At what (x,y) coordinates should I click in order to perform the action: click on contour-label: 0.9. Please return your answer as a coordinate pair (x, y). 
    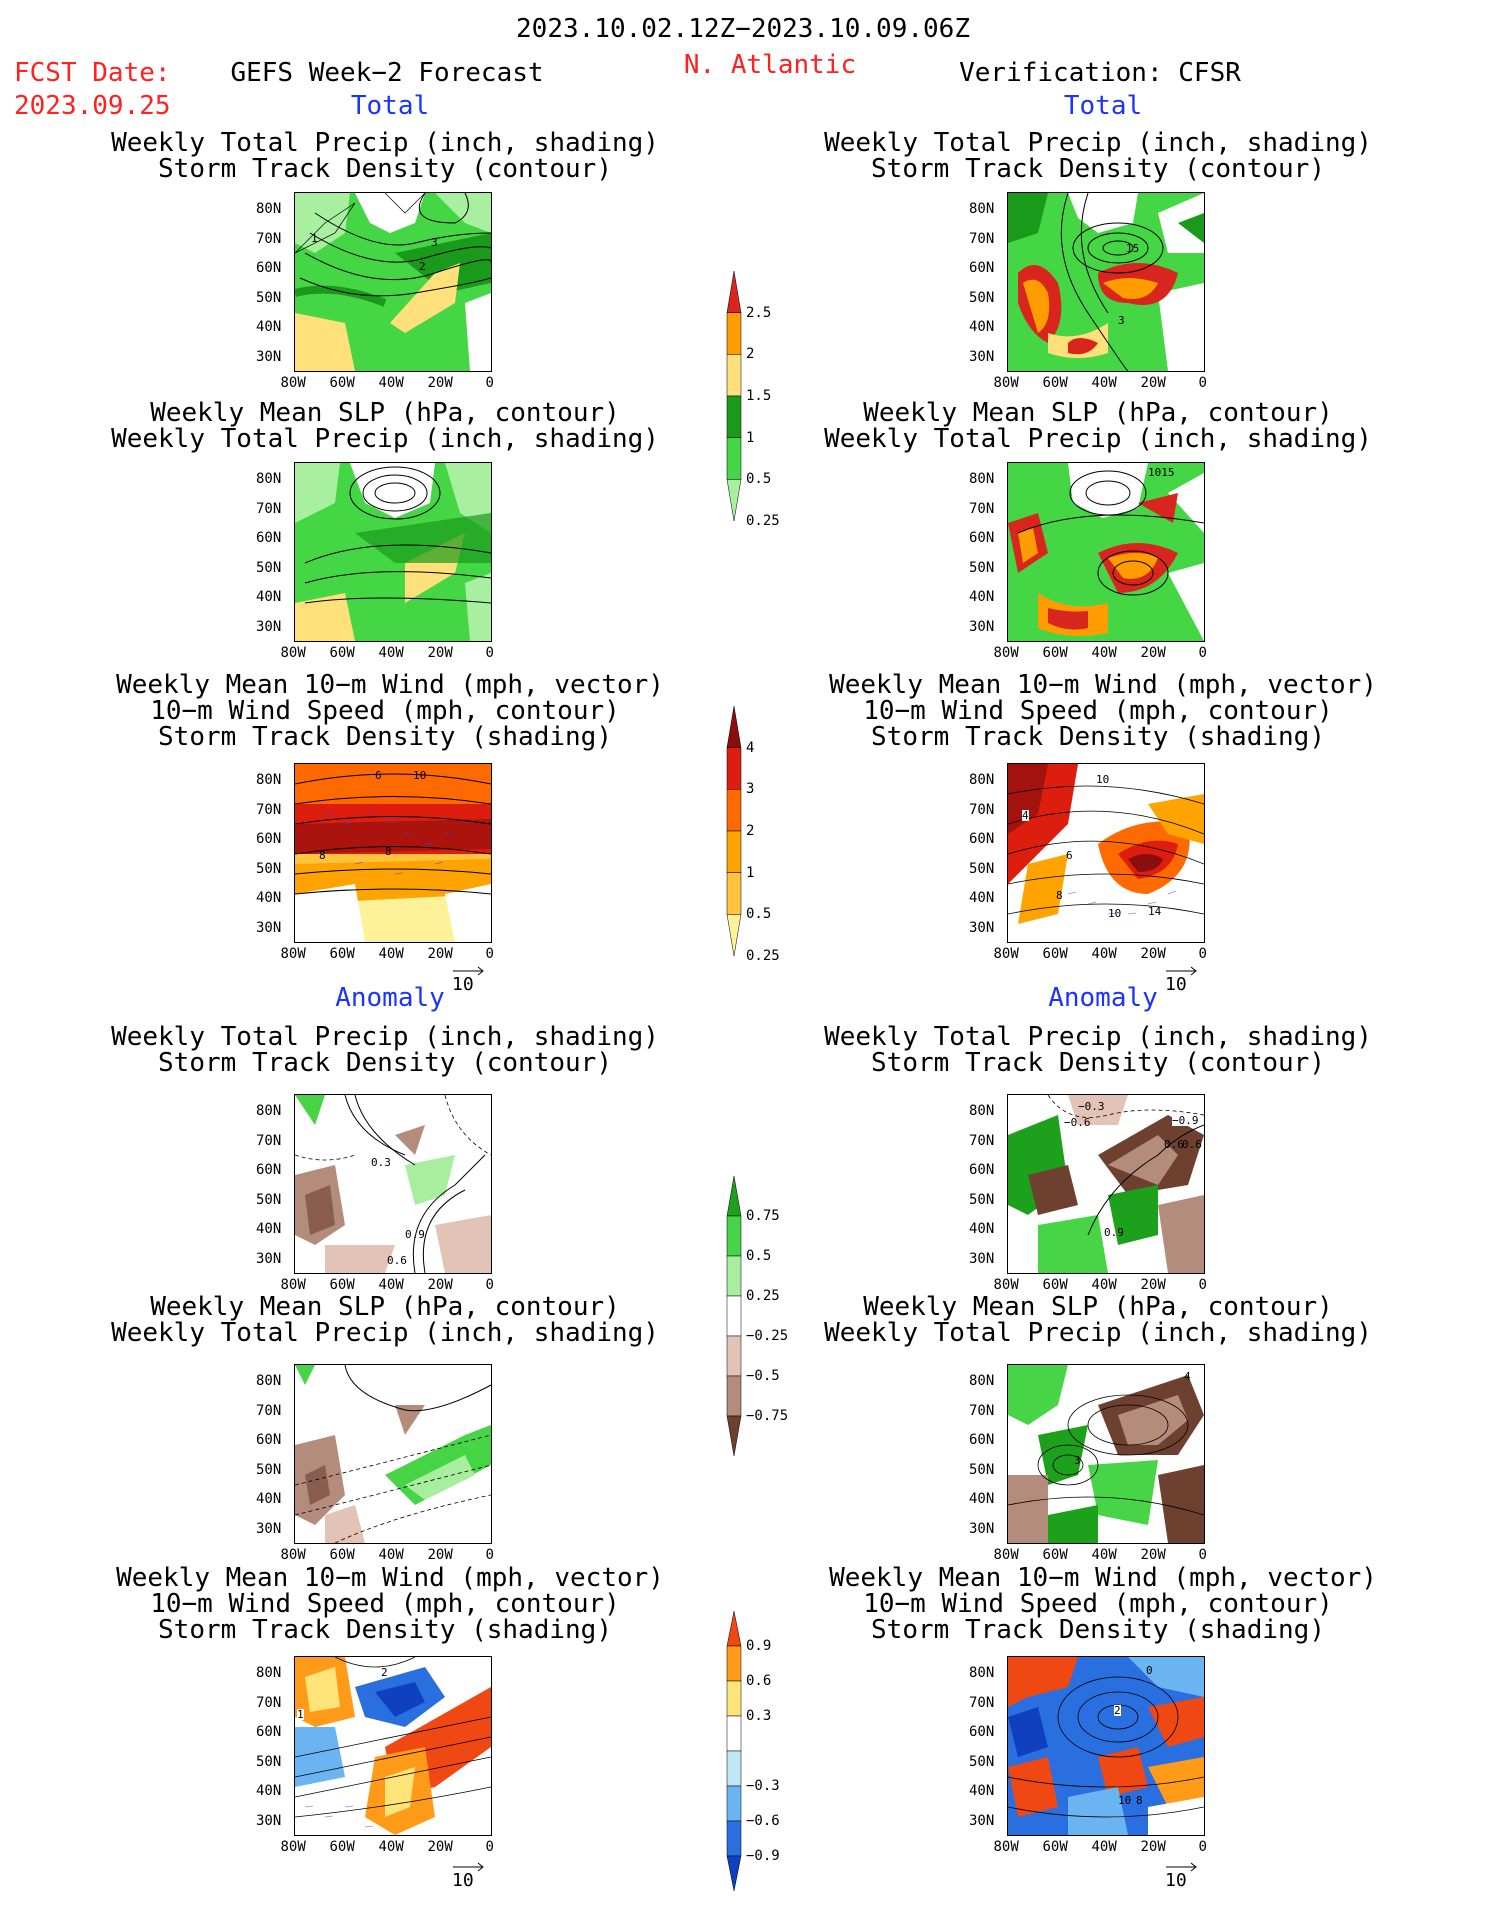
    Looking at the image, I should click on (415, 1234).